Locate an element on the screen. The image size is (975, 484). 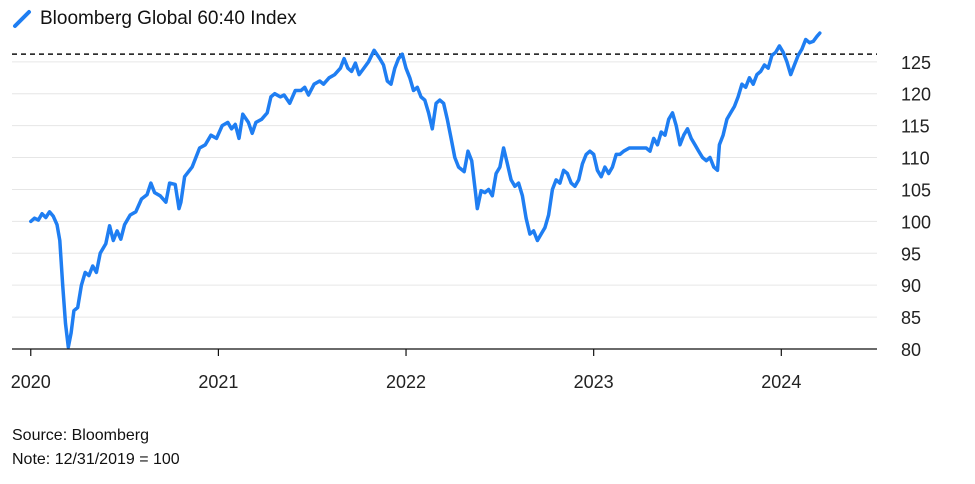
legend-swatch is located at coordinates (22, 19).